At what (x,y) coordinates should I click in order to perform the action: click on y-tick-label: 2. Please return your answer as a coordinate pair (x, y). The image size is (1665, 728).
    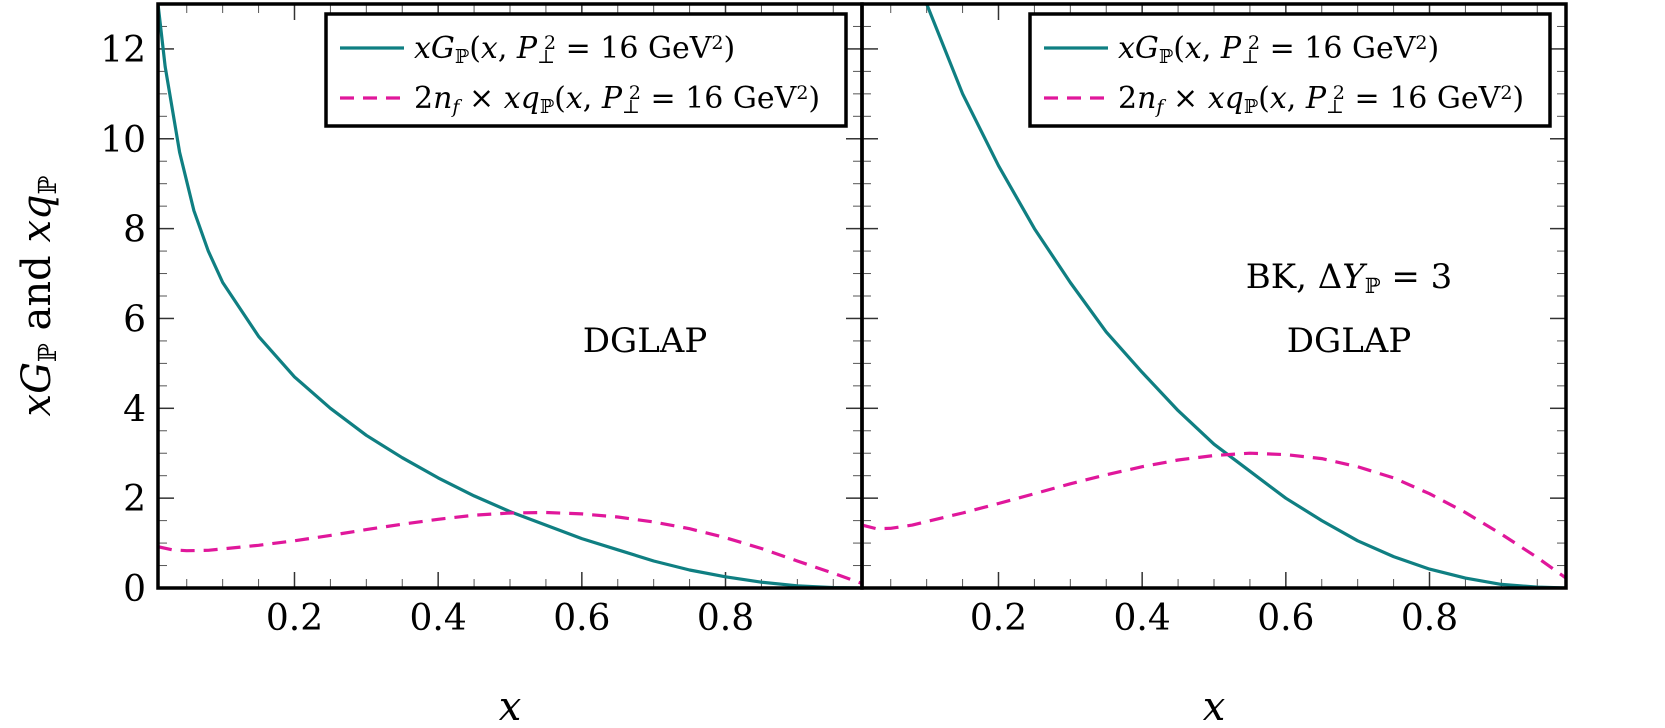
    Looking at the image, I should click on (134, 499).